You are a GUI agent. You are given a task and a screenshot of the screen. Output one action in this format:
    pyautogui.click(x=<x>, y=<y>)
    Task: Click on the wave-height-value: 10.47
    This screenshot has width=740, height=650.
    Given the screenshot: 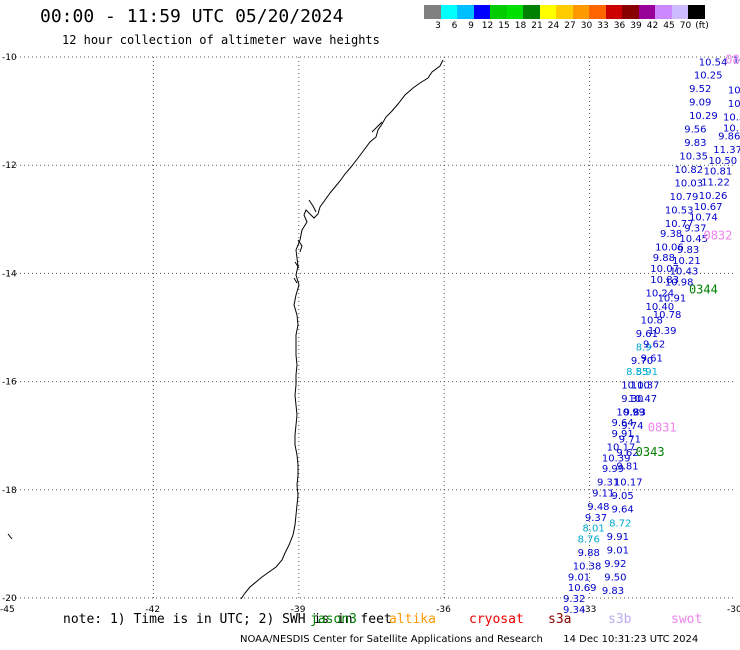 What is the action you would take?
    pyautogui.click(x=642, y=399)
    